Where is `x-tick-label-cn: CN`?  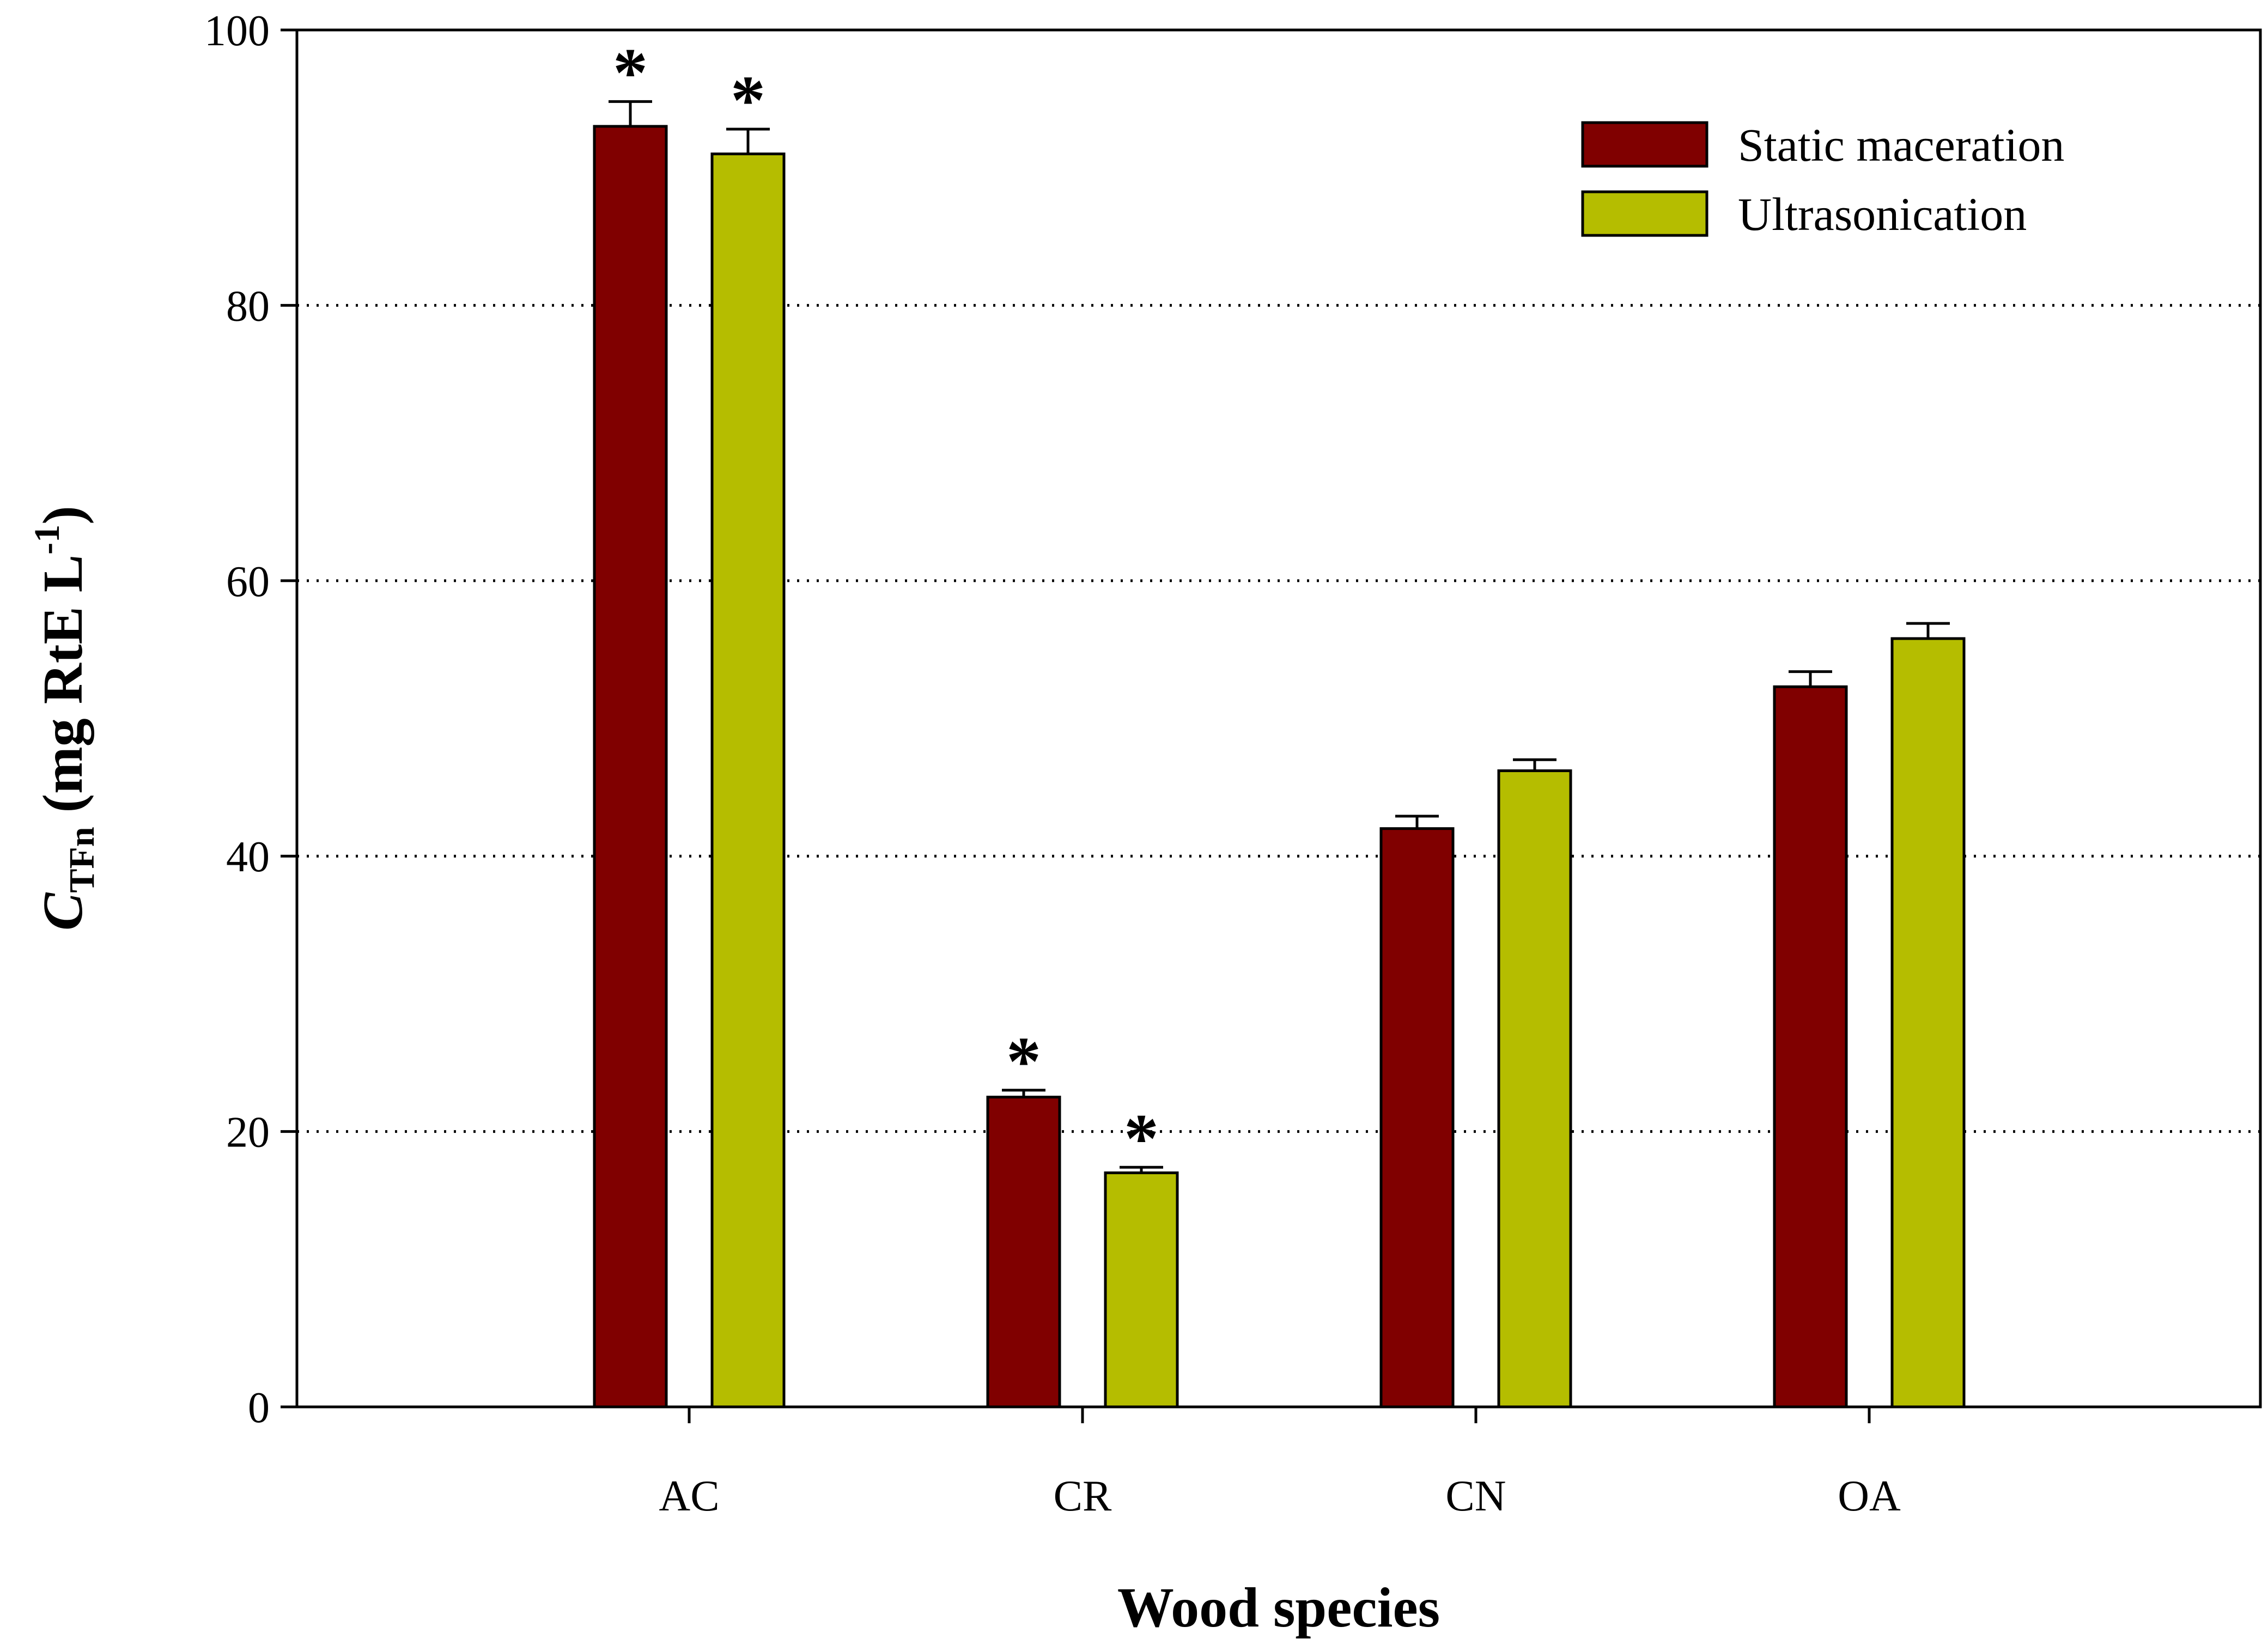
x-tick-label-cn: CN is located at coordinates (1475, 1496).